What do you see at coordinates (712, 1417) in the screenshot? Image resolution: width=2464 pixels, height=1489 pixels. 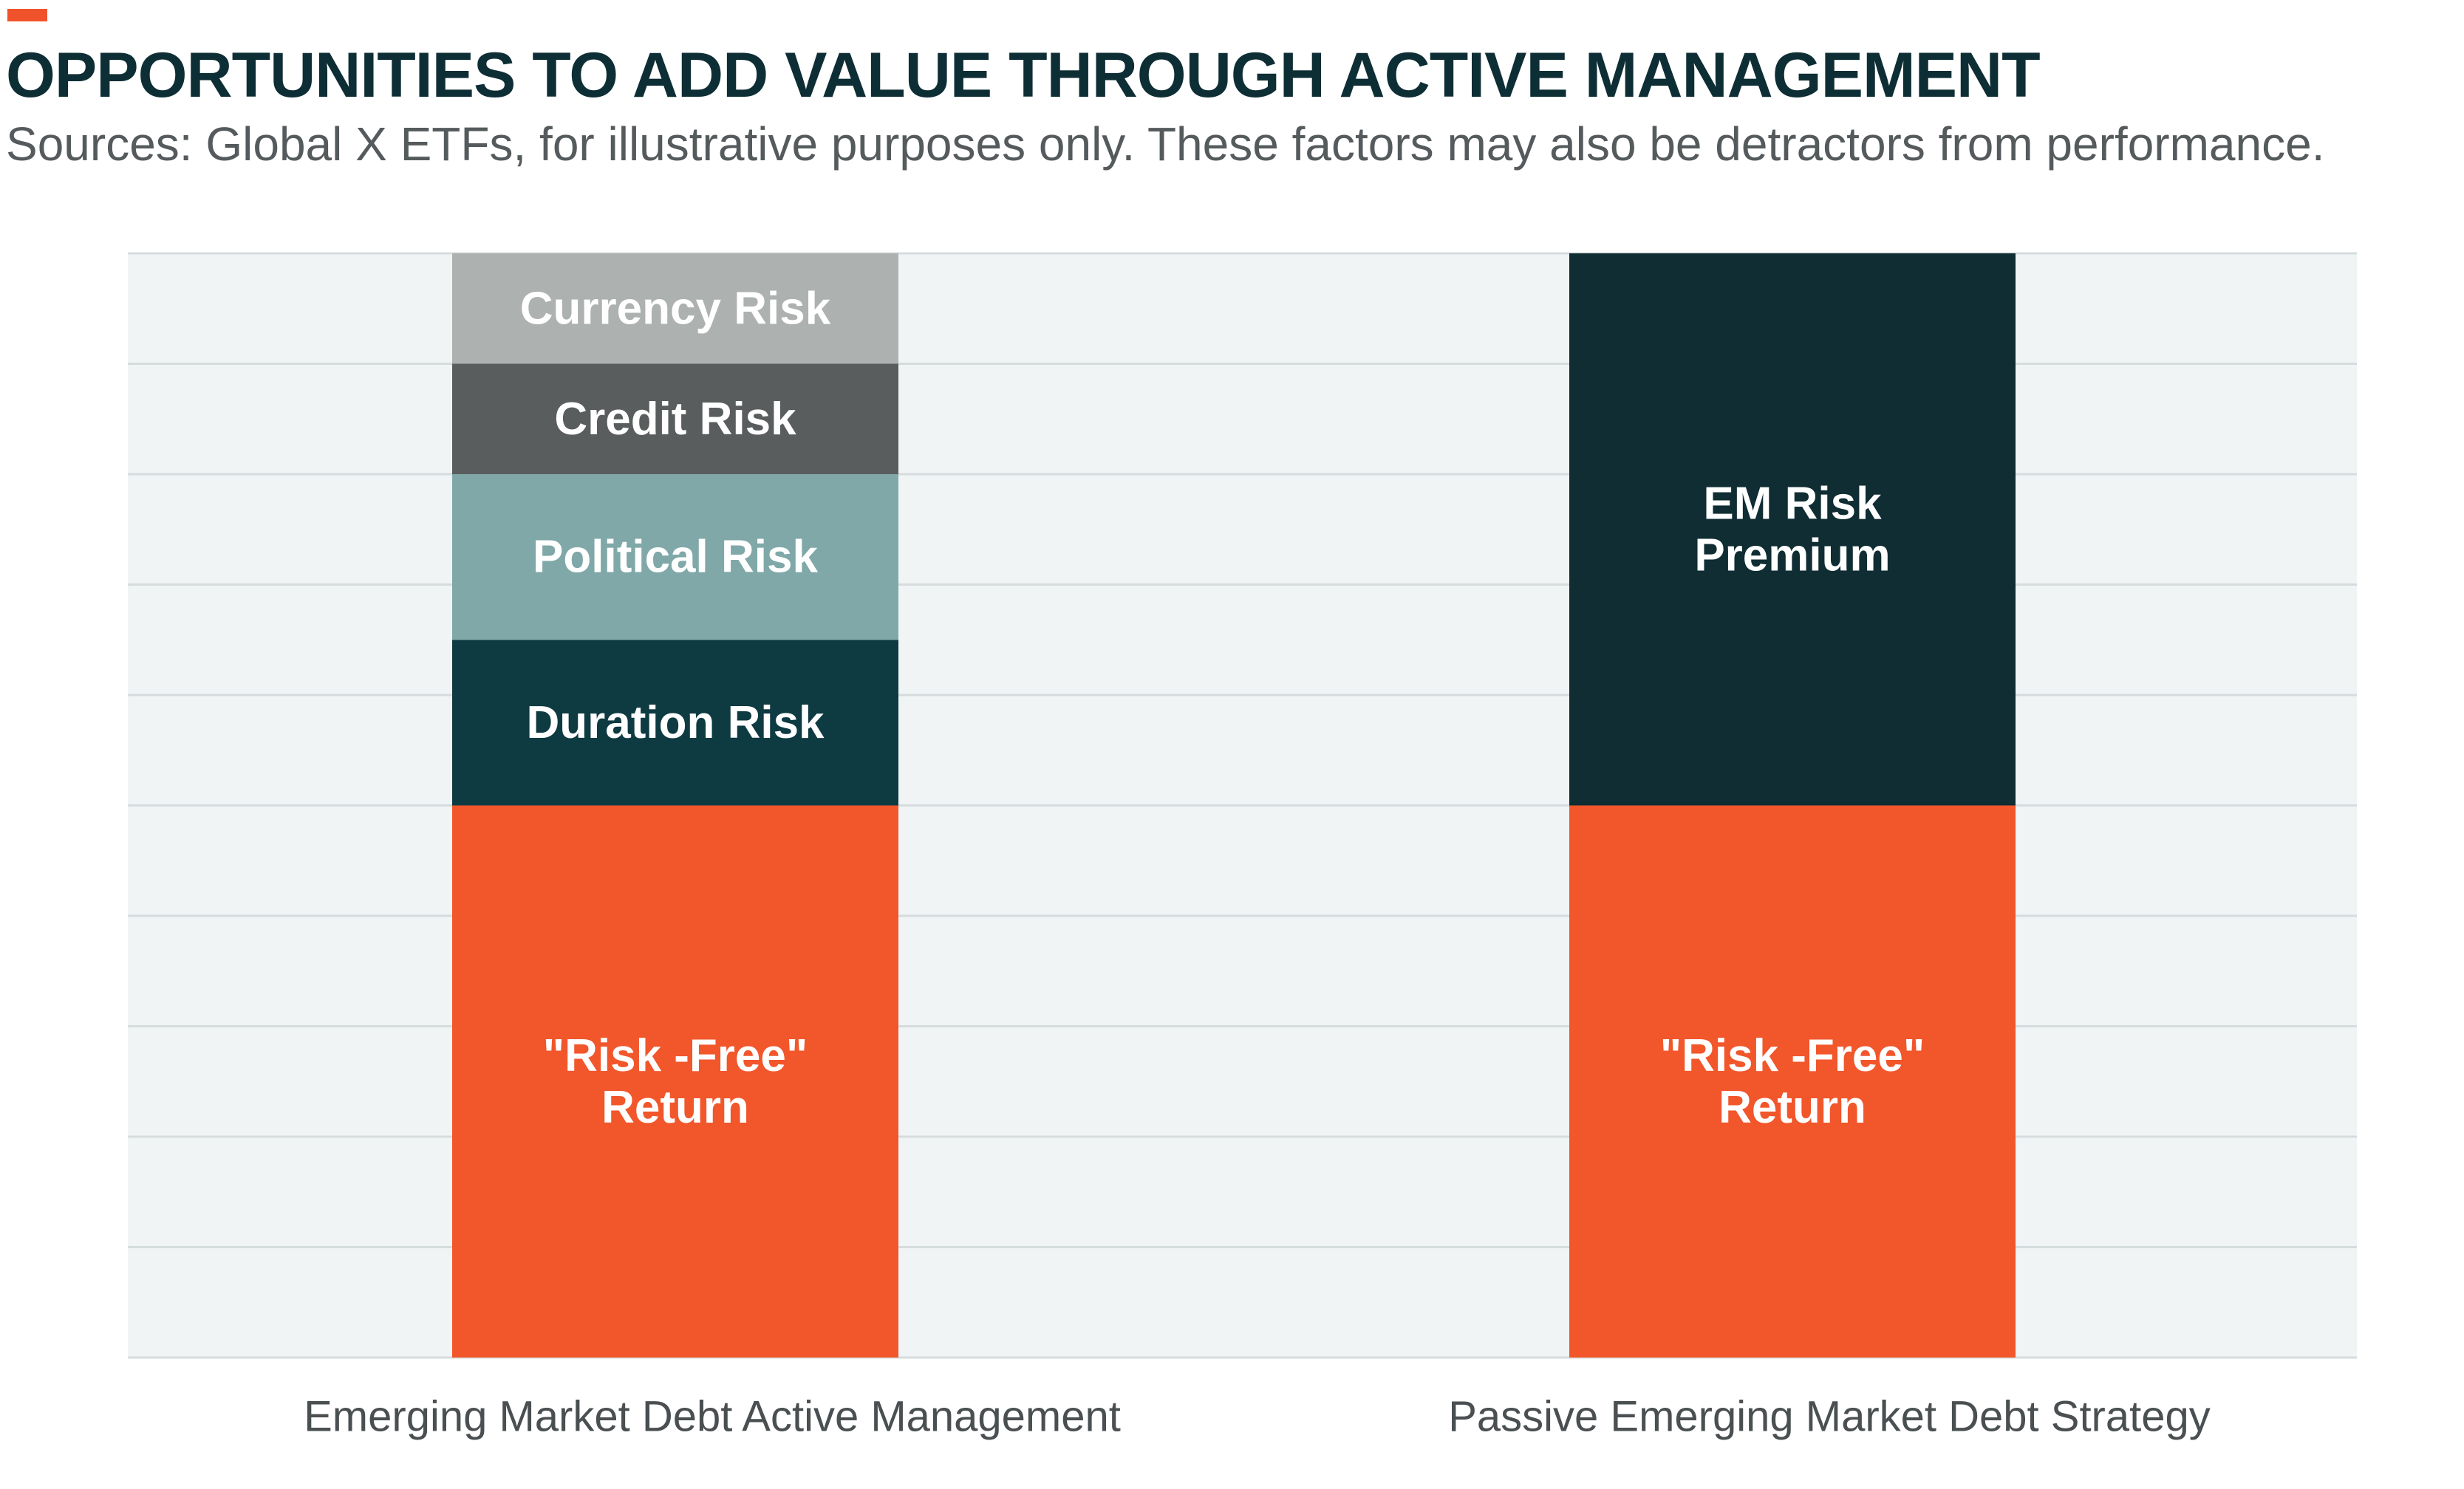 I see `x-axis-category-label: Emerging Market Debt Active Management` at bounding box center [712, 1417].